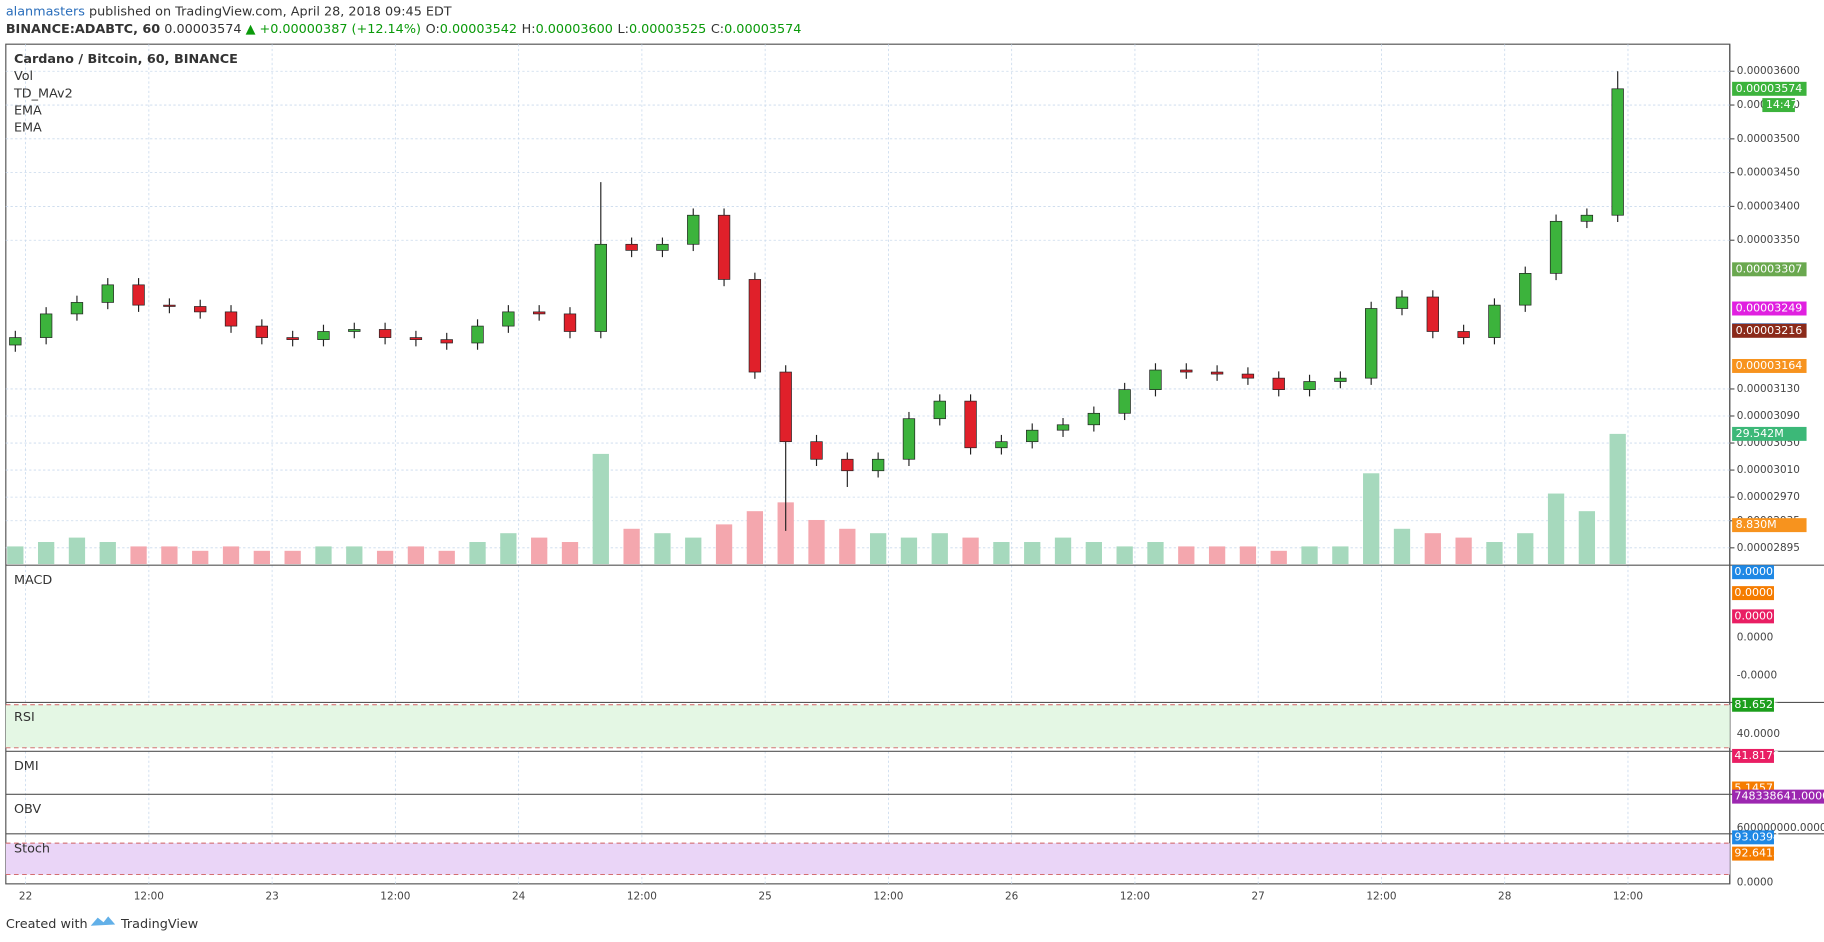  Describe the element at coordinates (1011, 897) in the screenshot. I see `x-tick-label: 26` at that location.